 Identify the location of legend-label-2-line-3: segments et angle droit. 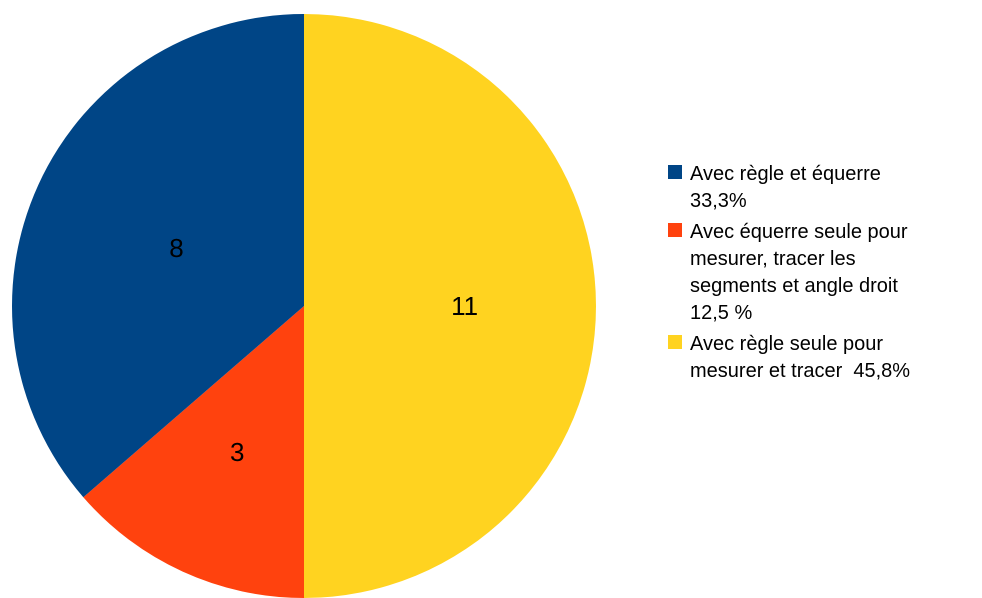
(794, 286).